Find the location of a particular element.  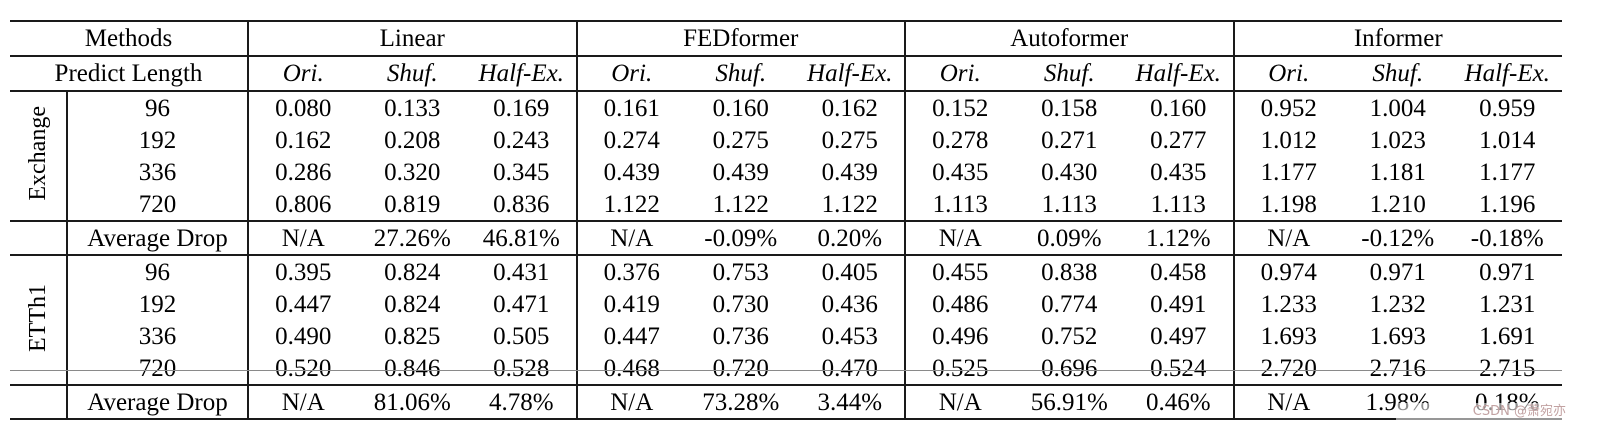

metric-value: 1.196 is located at coordinates (1507, 204).